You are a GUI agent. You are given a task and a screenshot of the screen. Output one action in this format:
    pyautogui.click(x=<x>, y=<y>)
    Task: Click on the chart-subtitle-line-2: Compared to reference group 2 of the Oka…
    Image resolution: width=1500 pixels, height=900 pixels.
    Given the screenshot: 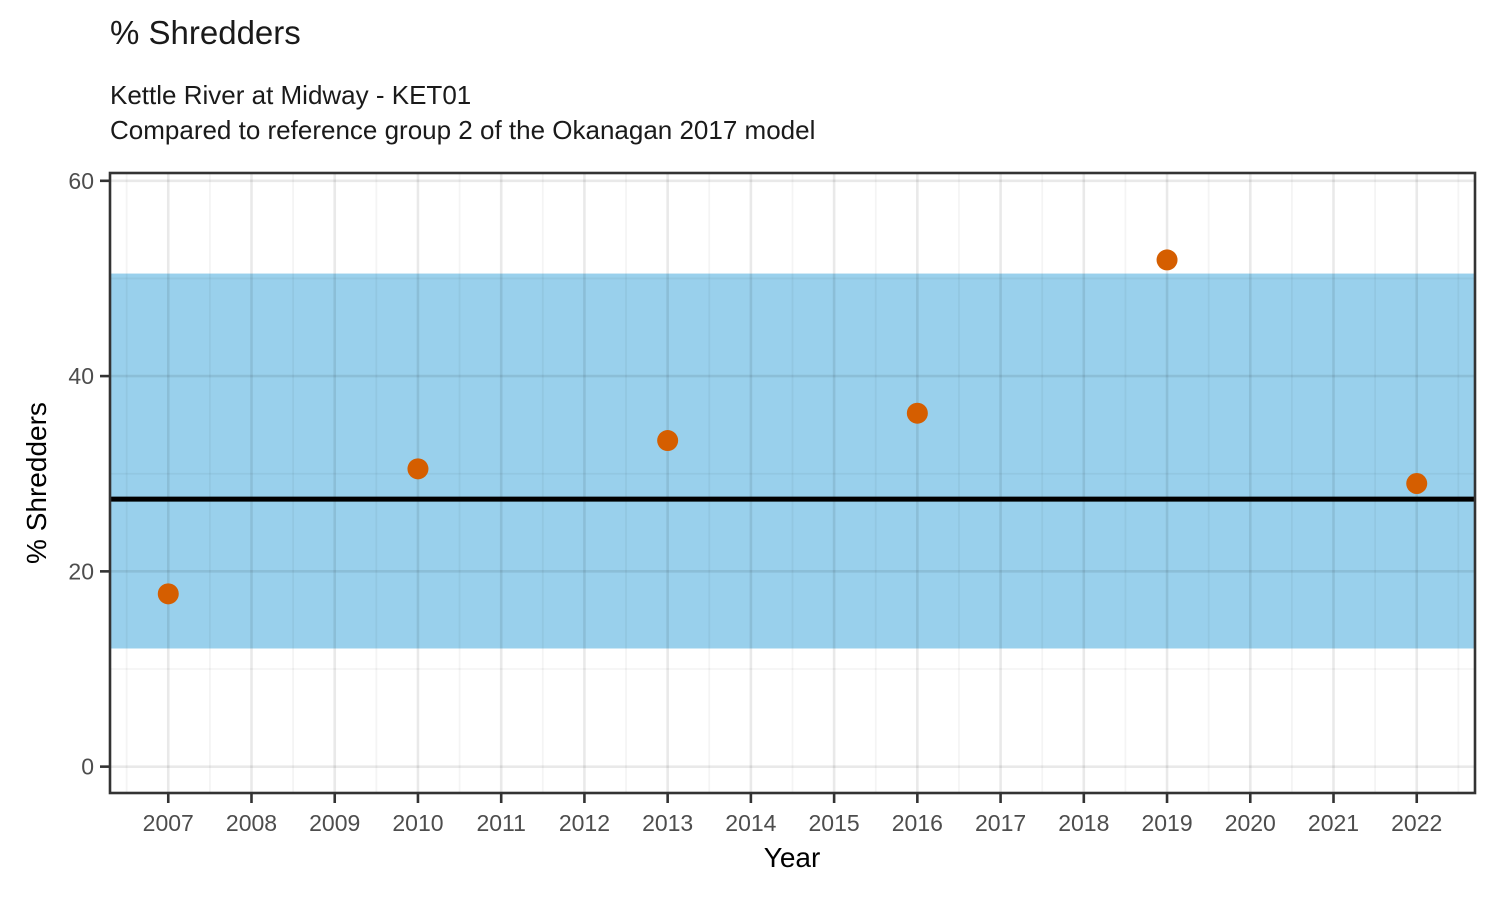 What is the action you would take?
    pyautogui.click(x=463, y=130)
    